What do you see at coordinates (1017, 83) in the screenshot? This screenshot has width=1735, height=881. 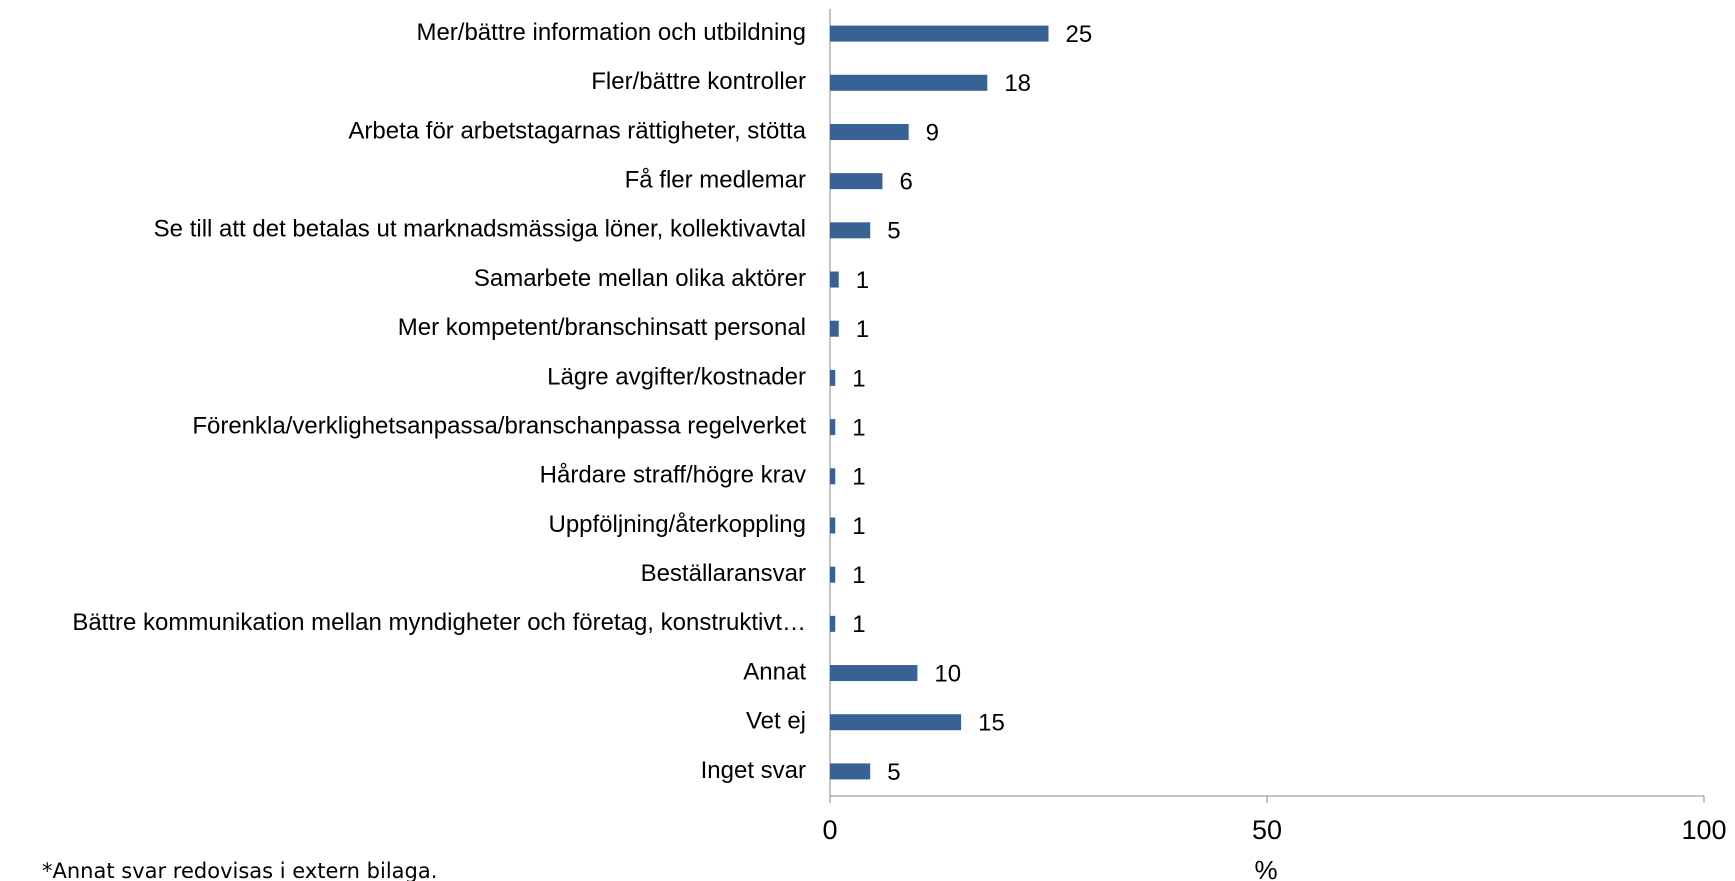 I see `data-label: 18` at bounding box center [1017, 83].